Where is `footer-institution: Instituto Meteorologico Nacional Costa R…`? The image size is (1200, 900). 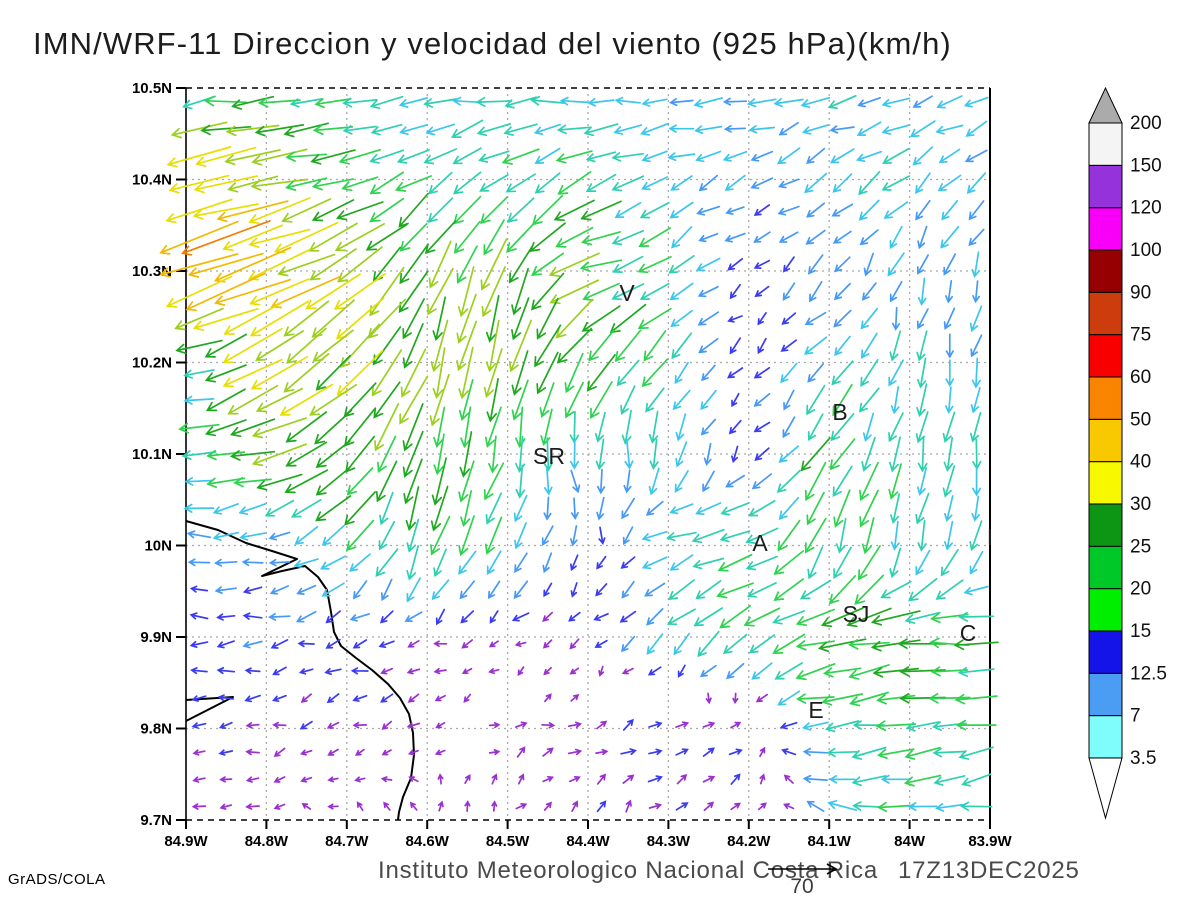 footer-institution: Instituto Meteorologico Nacional Costa R… is located at coordinates (628, 870).